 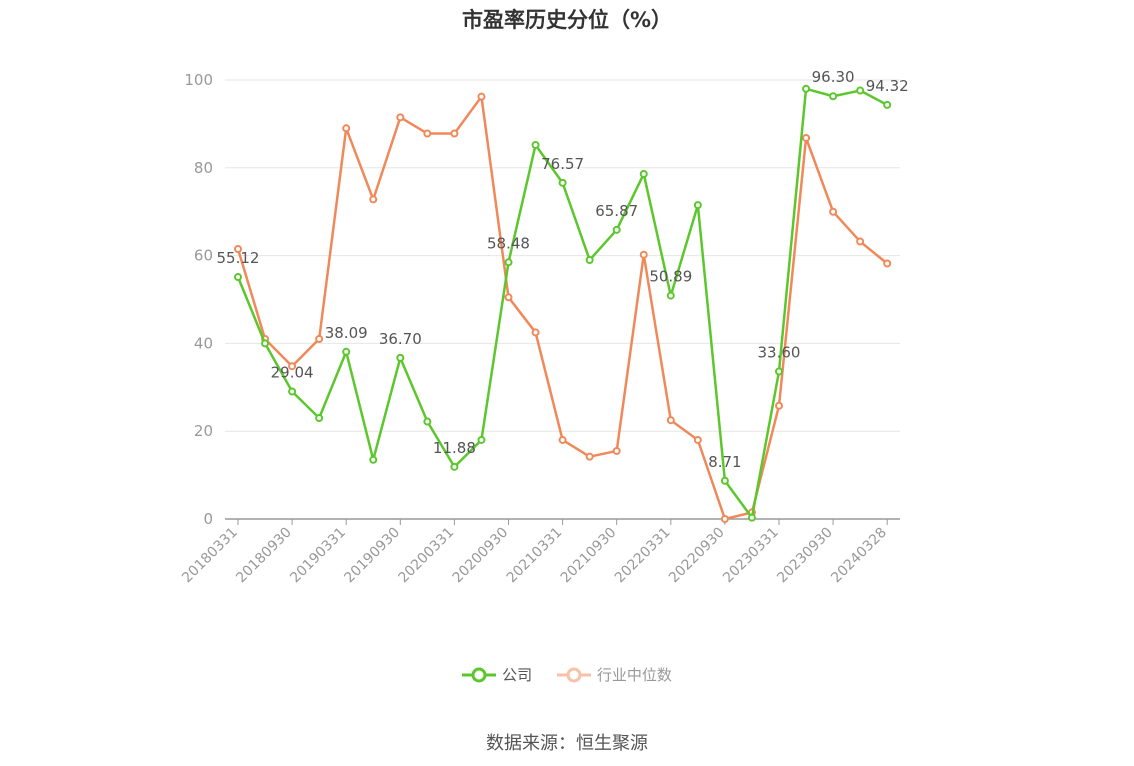 I want to click on y-tick-label: 60, so click(x=203, y=256).